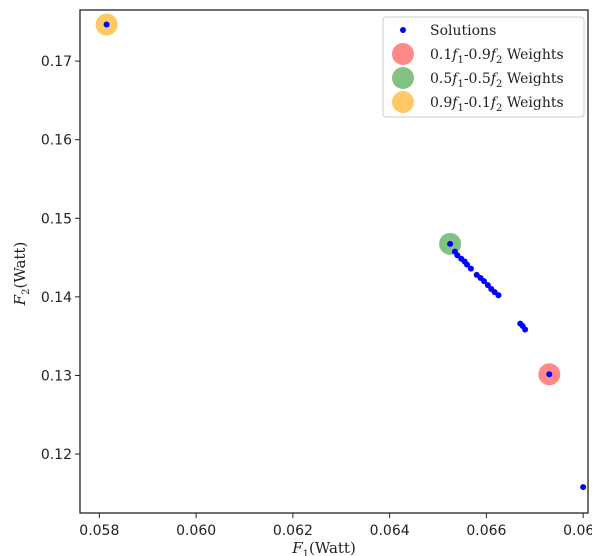 Image resolution: width=592 pixels, height=556 pixels. I want to click on y-tick-label: 0.12, so click(56, 455).